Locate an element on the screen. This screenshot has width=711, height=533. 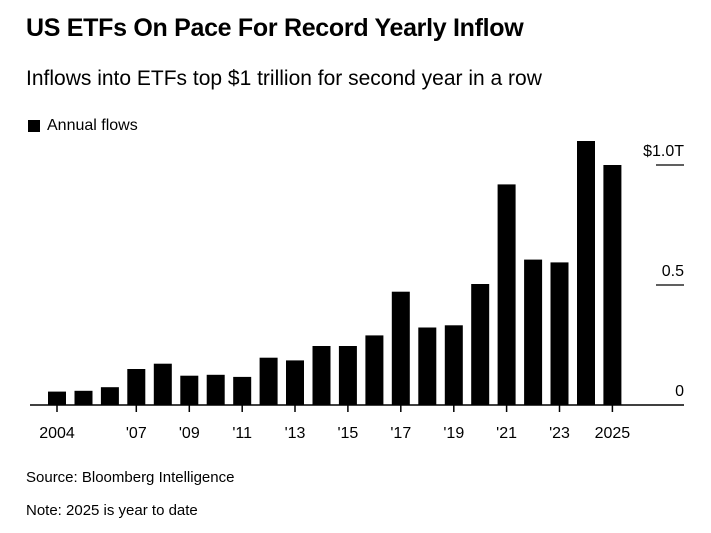
x-axis-ticks: 2004 '07 '09 '11 '13 '15 '17 '19 '21 '23 2025 is located at coordinates (334, 423).